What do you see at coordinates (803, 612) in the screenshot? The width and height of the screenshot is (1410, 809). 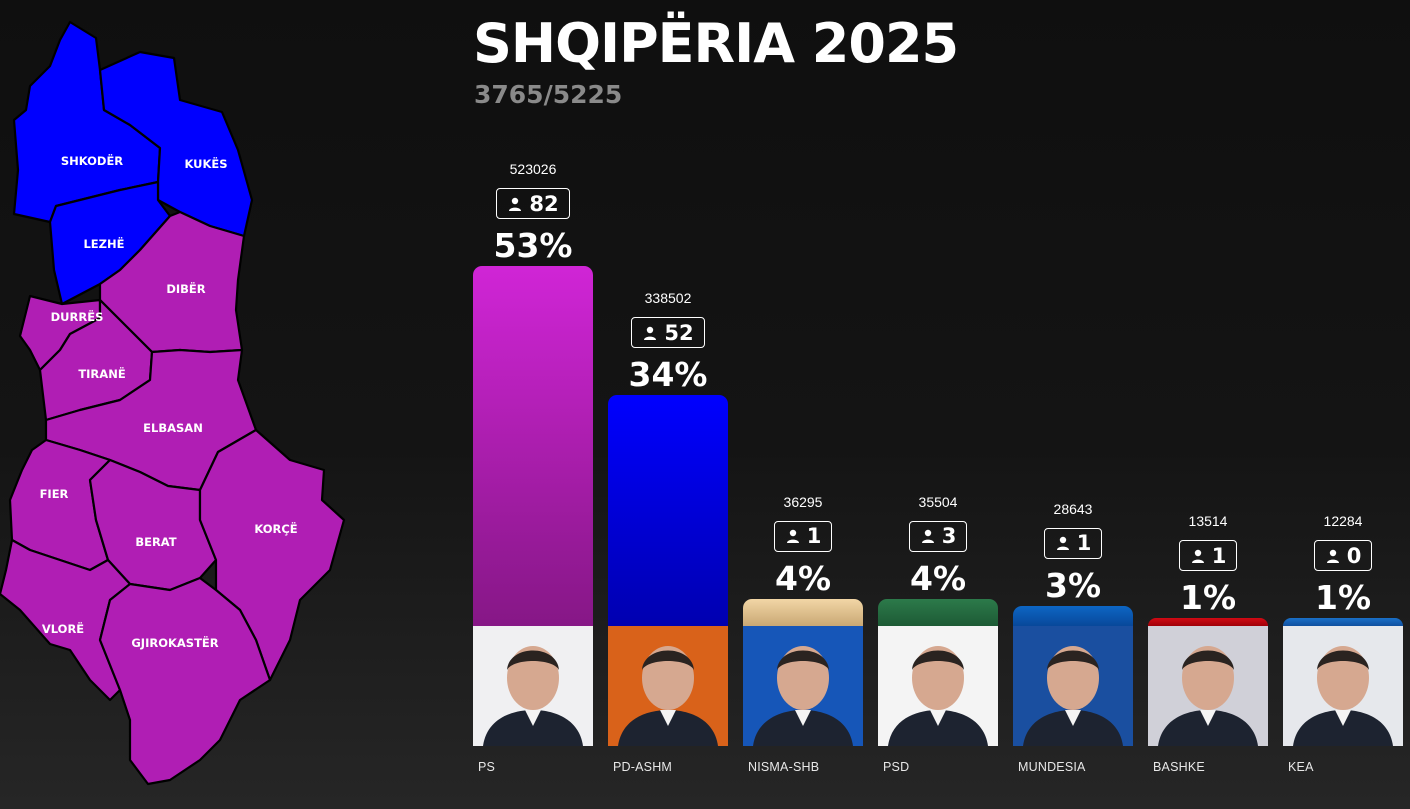 I see `bar-nisma-shb` at bounding box center [803, 612].